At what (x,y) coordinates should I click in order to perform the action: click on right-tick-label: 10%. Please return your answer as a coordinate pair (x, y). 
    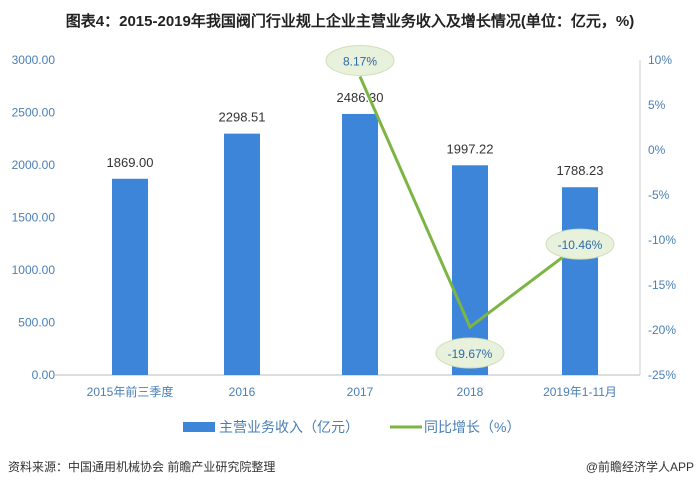
    Looking at the image, I should click on (660, 60).